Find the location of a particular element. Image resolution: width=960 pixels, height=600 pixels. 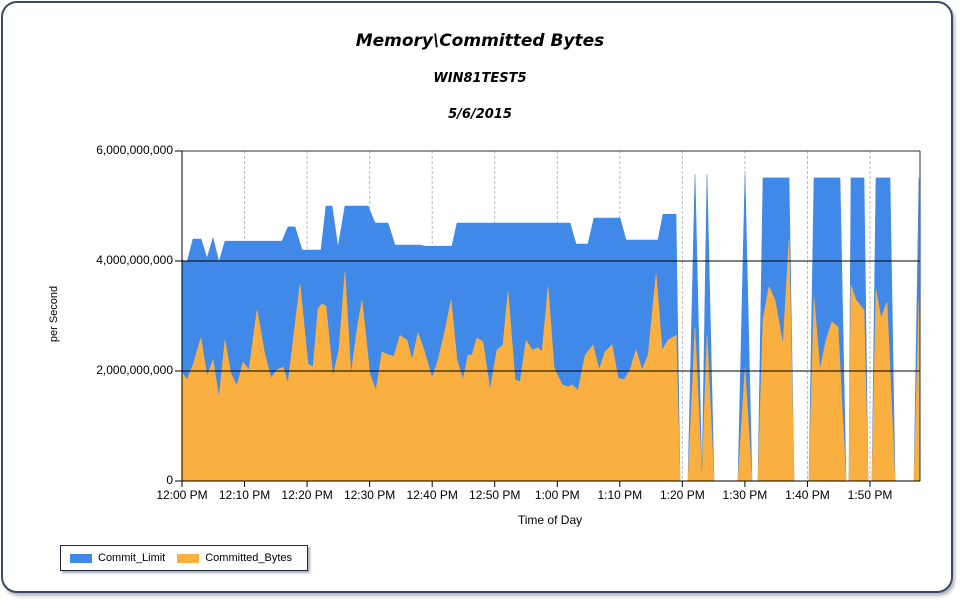

chart-subtitle: WIN81TEST5 is located at coordinates (480, 78).